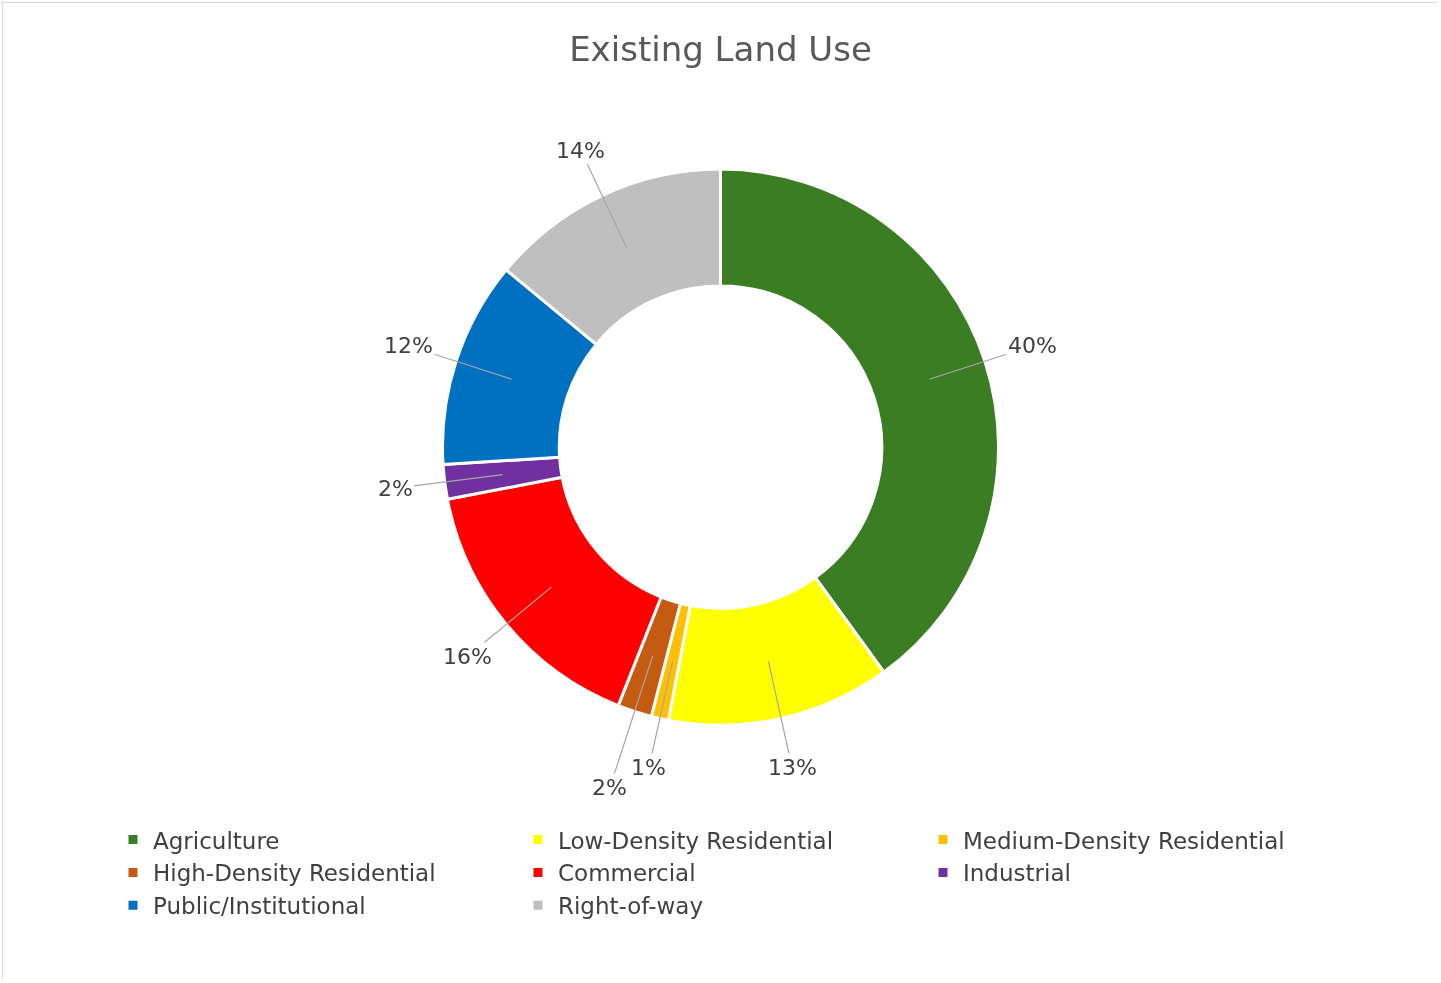 The height and width of the screenshot is (983, 1441). Describe the element at coordinates (580, 150) in the screenshot. I see `data-label: 14%` at that location.